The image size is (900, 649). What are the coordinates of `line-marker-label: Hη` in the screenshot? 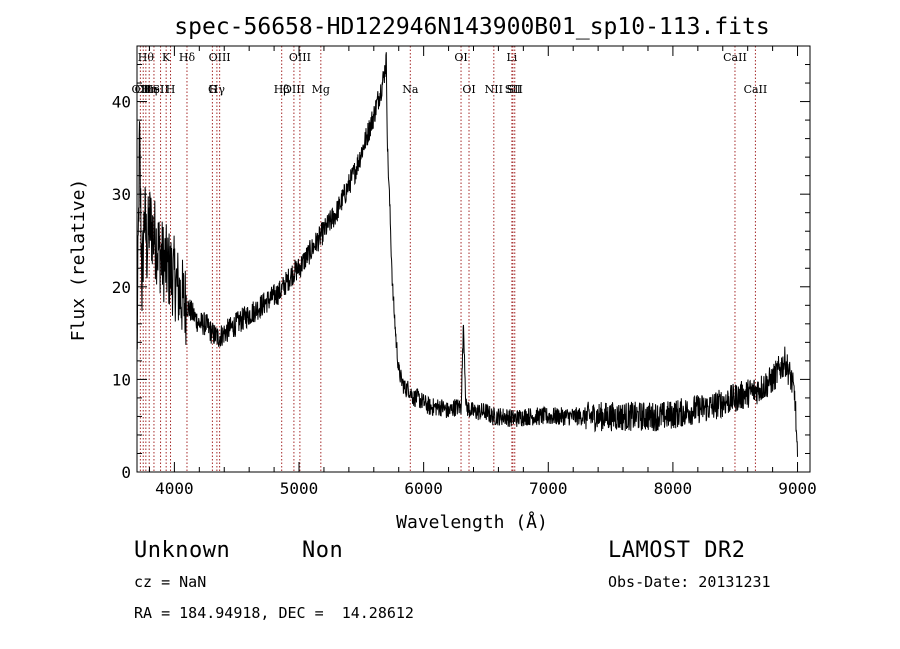 It's located at (149, 89).